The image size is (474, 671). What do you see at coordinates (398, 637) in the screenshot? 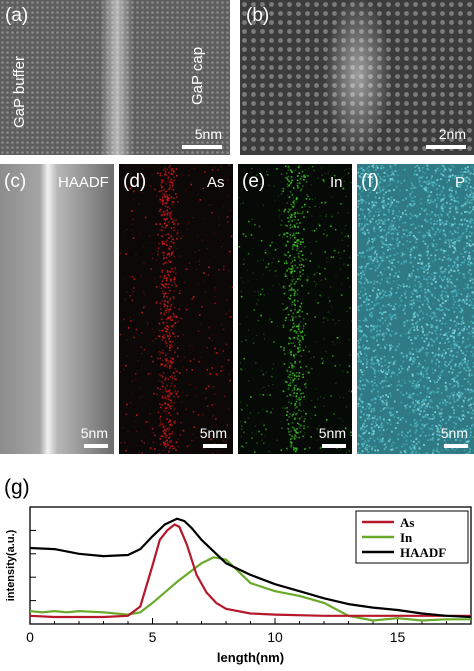
I see `x-tick-label: 15` at bounding box center [398, 637].